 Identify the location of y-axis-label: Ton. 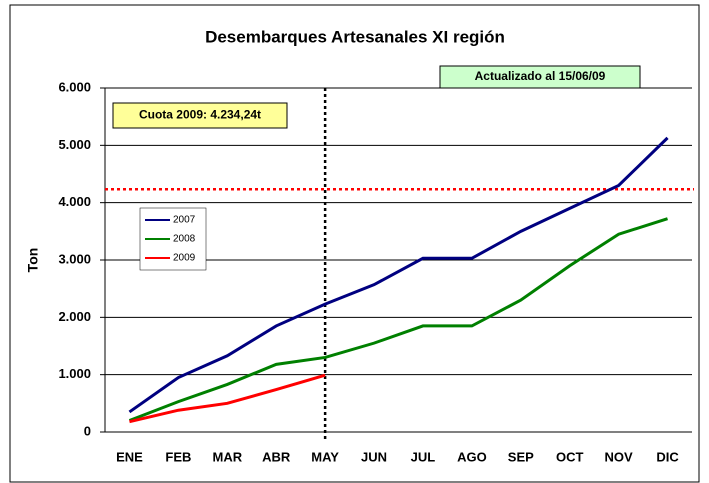
(33, 260).